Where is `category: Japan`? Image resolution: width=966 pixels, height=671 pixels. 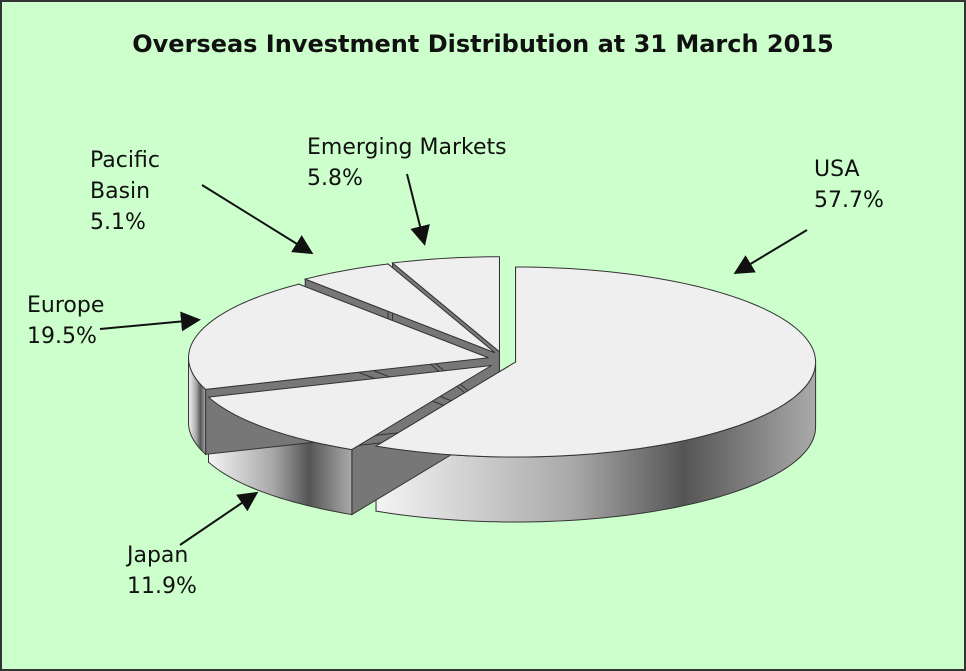 category: Japan is located at coordinates (158, 555).